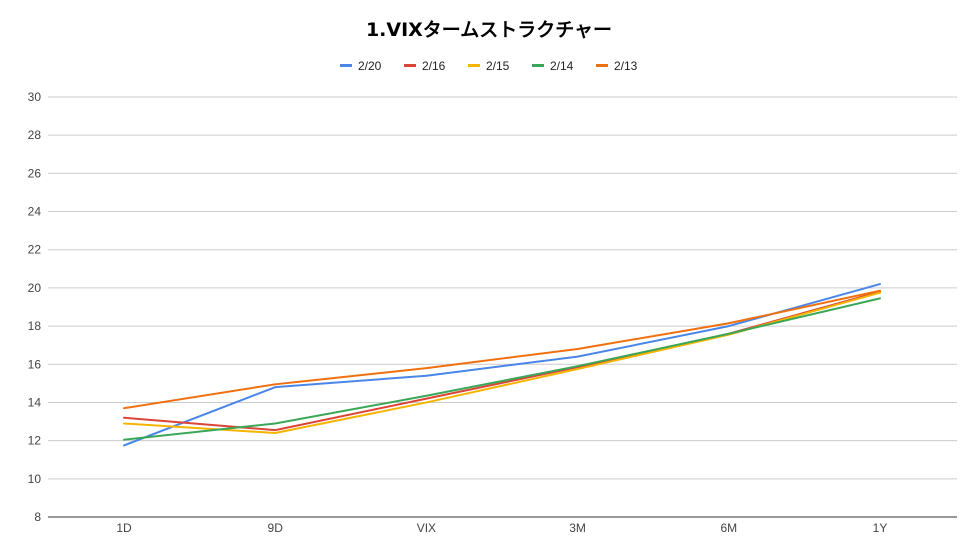 The image size is (979, 559). Describe the element at coordinates (426, 528) in the screenshot. I see `x-tick-label: VIX` at that location.